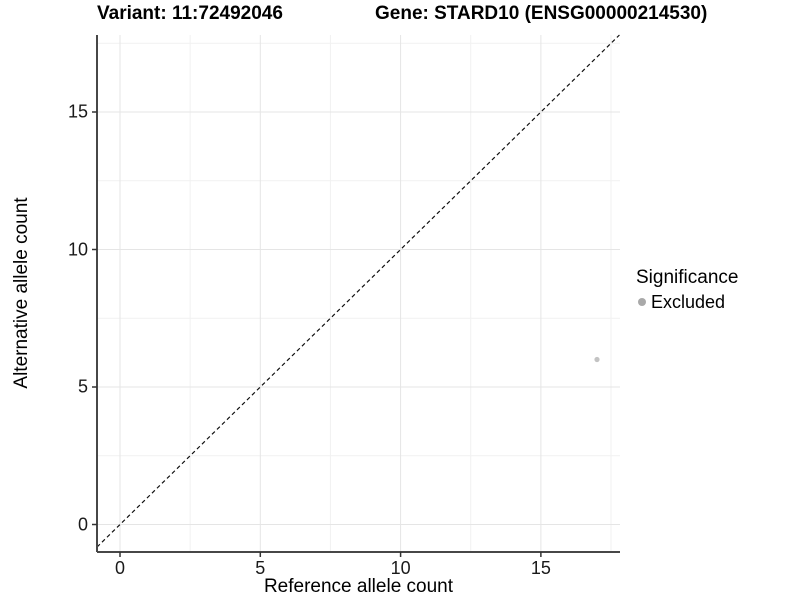 This screenshot has height=600, width=800. I want to click on legend-title: Significance, so click(687, 277).